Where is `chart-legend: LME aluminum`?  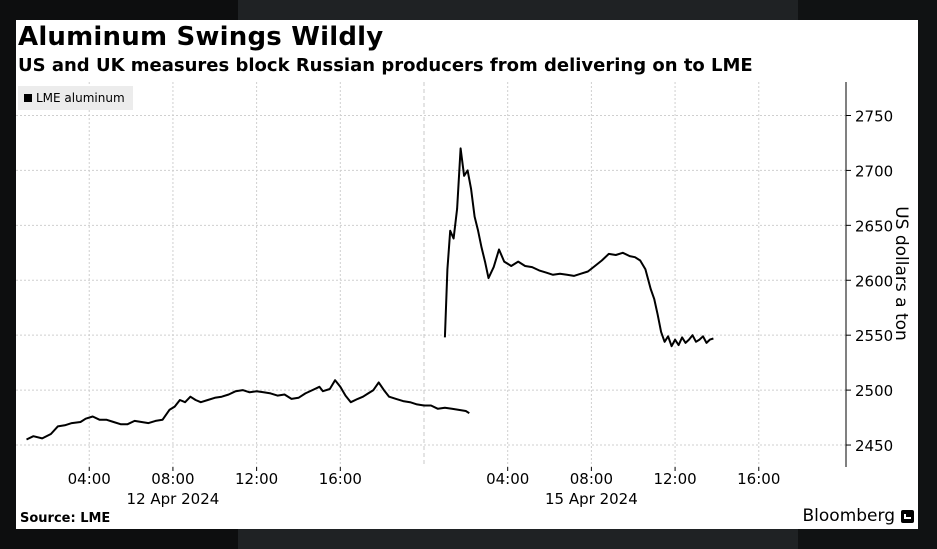
chart-legend: LME aluminum is located at coordinates (75, 98).